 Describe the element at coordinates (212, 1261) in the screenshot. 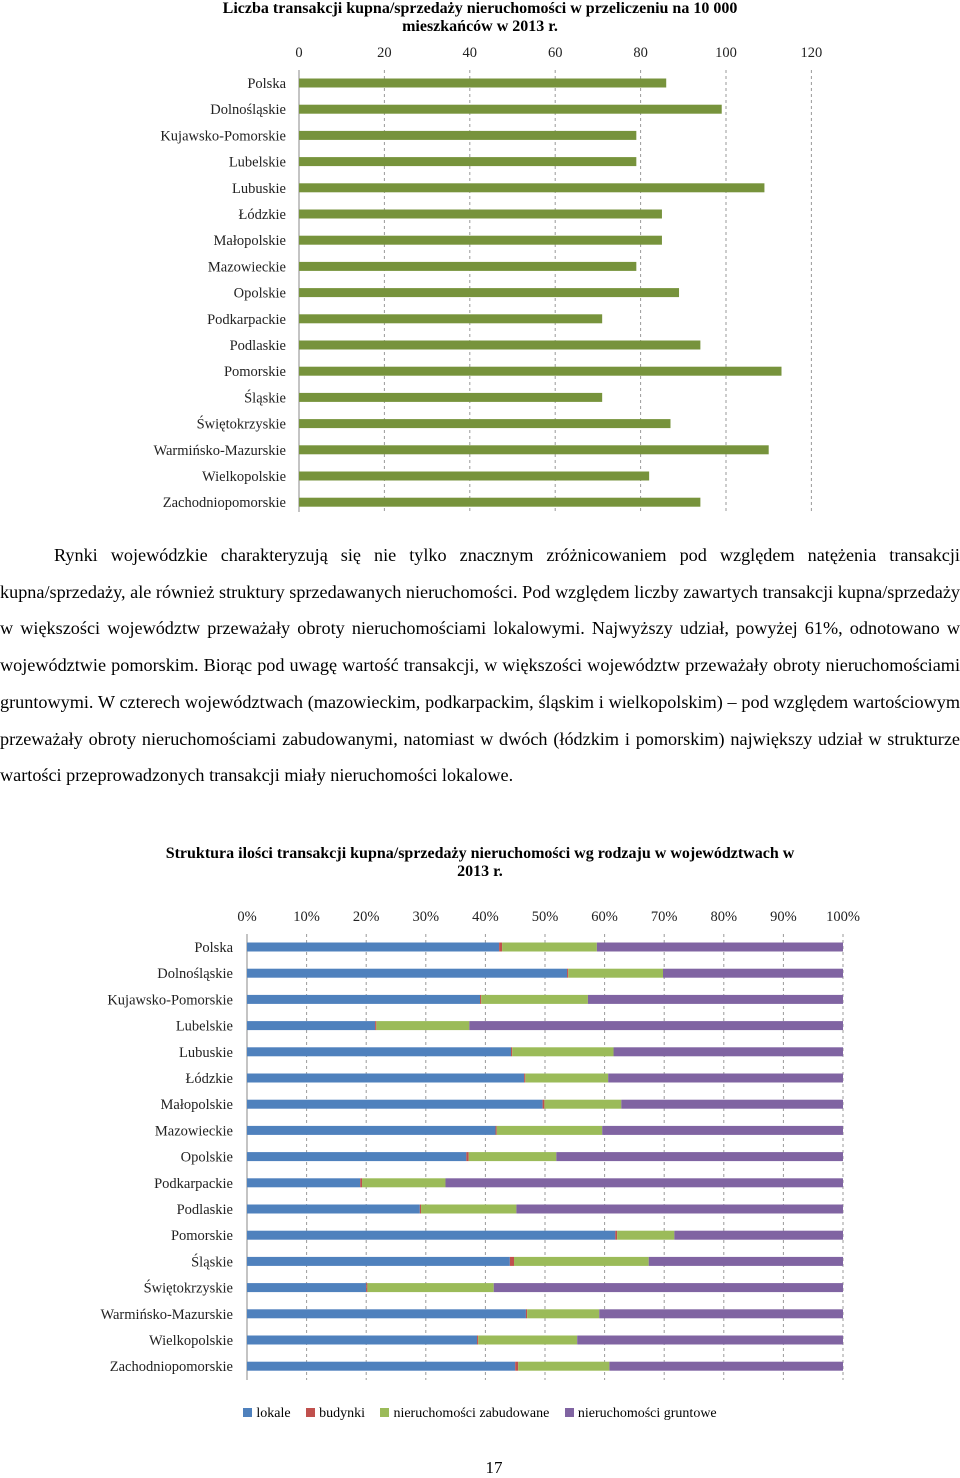

I see `category-label: Śląskie` at that location.